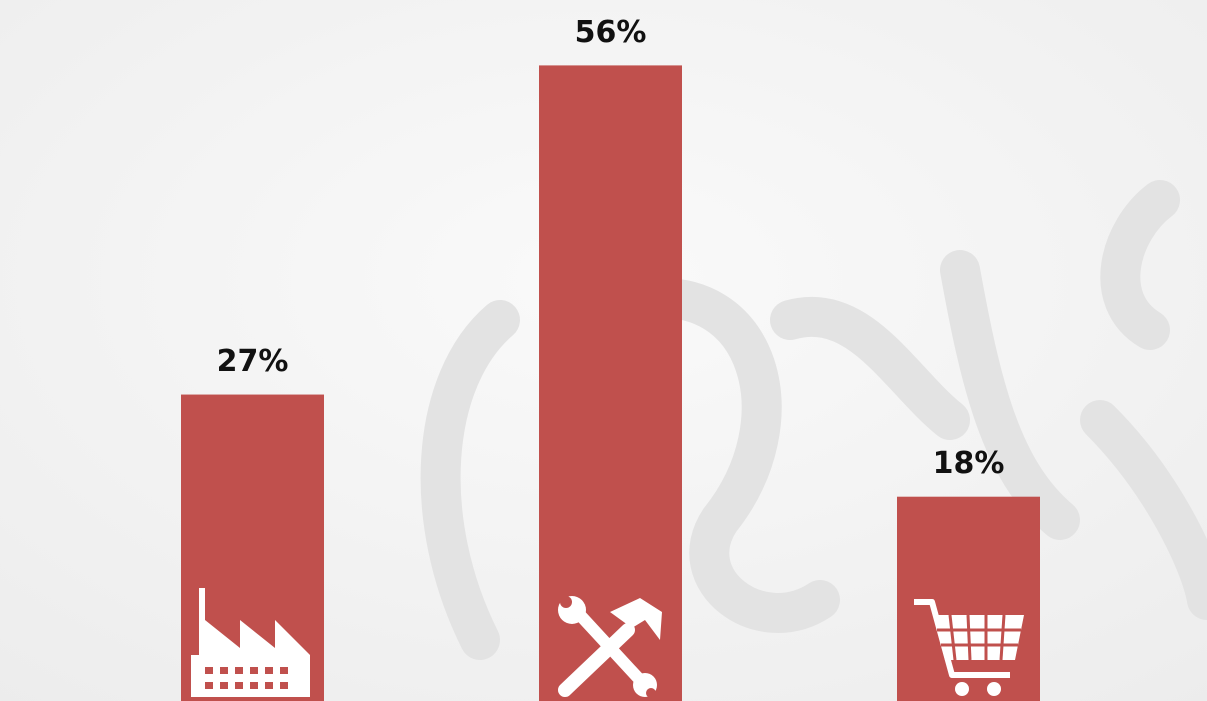 The width and height of the screenshot is (1207, 701). I want to click on value-label: 18%, so click(969, 463).